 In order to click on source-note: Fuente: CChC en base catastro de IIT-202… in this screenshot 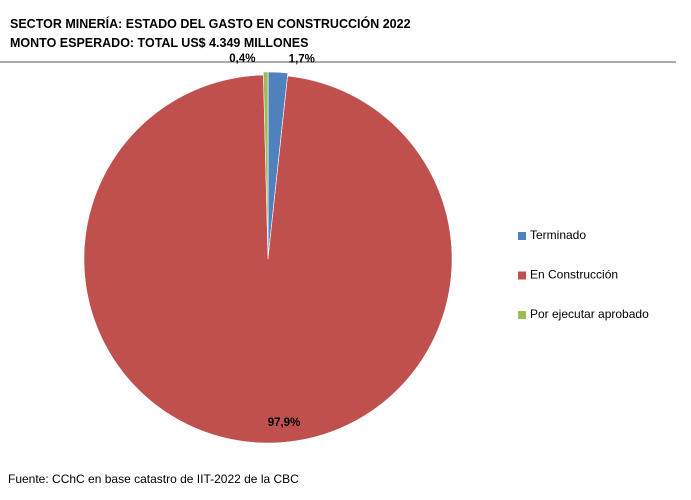, I will do `click(153, 479)`.